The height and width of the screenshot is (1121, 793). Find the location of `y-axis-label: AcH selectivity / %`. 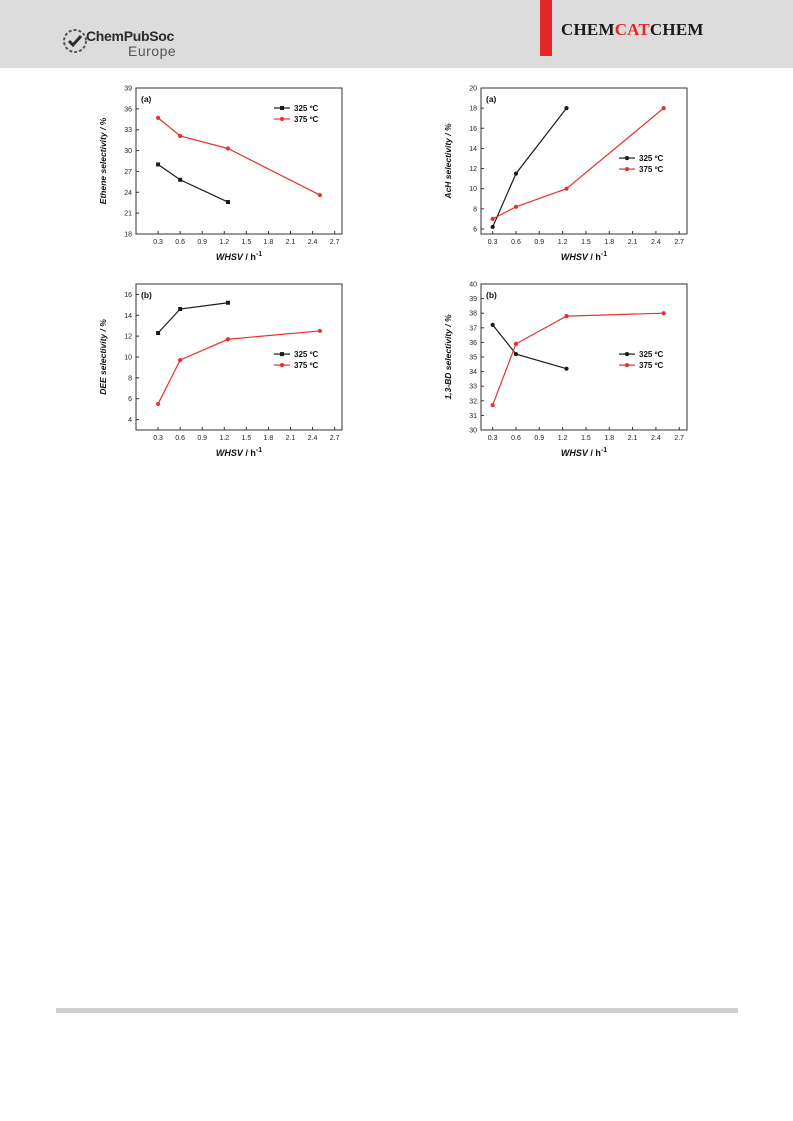

y-axis-label: AcH selectivity / % is located at coordinates (448, 161).